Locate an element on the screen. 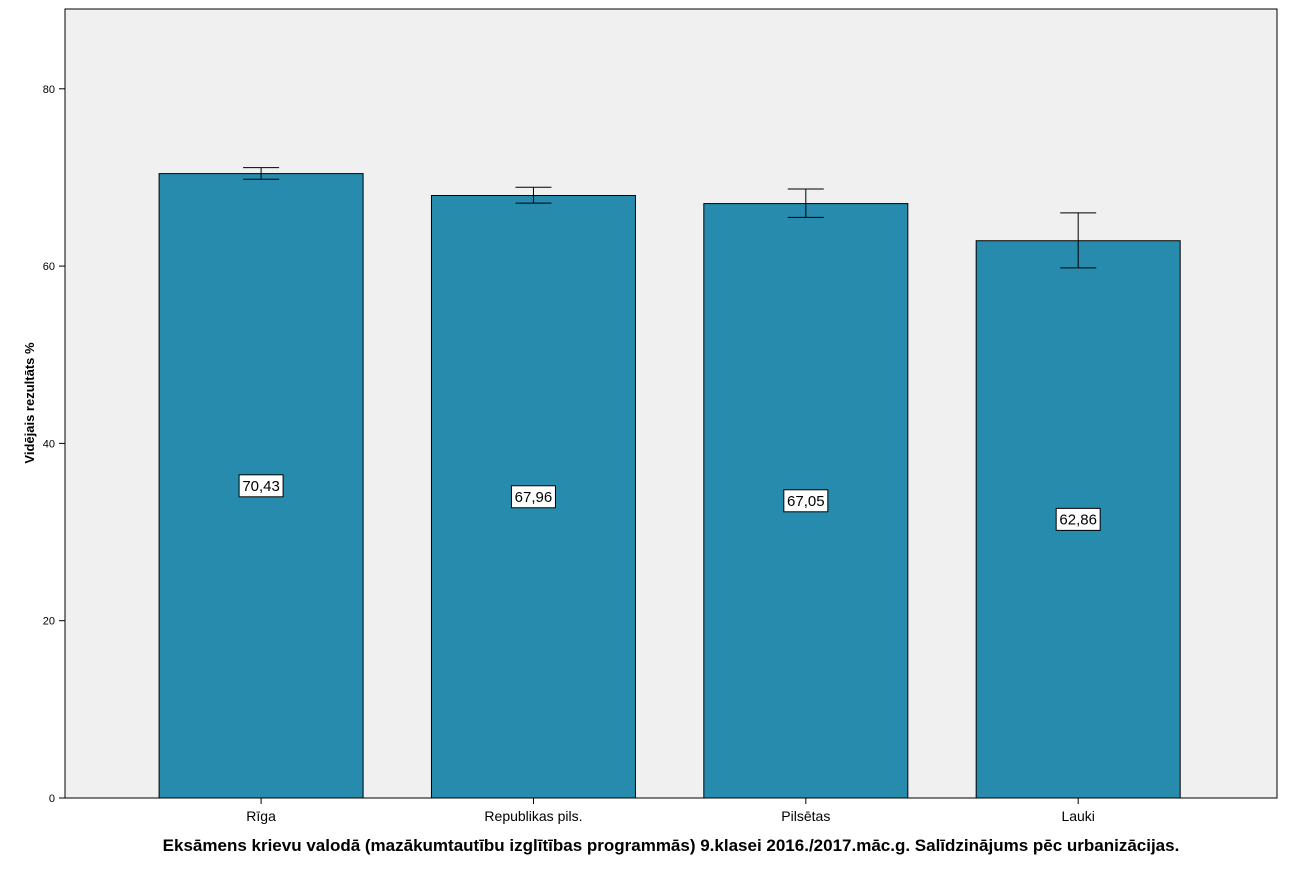 This screenshot has width=1290, height=873. y-axis: 0 20 40 60 80 is located at coordinates (54, 444).